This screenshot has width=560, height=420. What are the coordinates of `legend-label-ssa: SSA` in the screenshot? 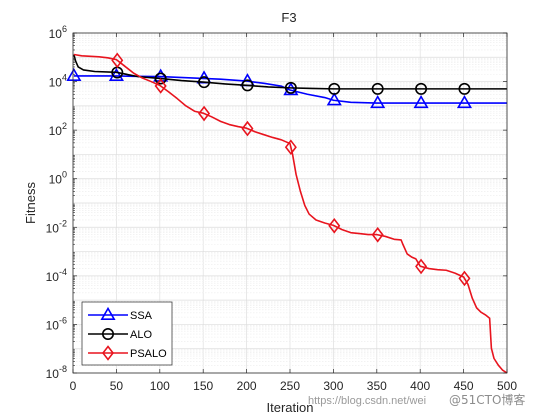 It's located at (141, 316).